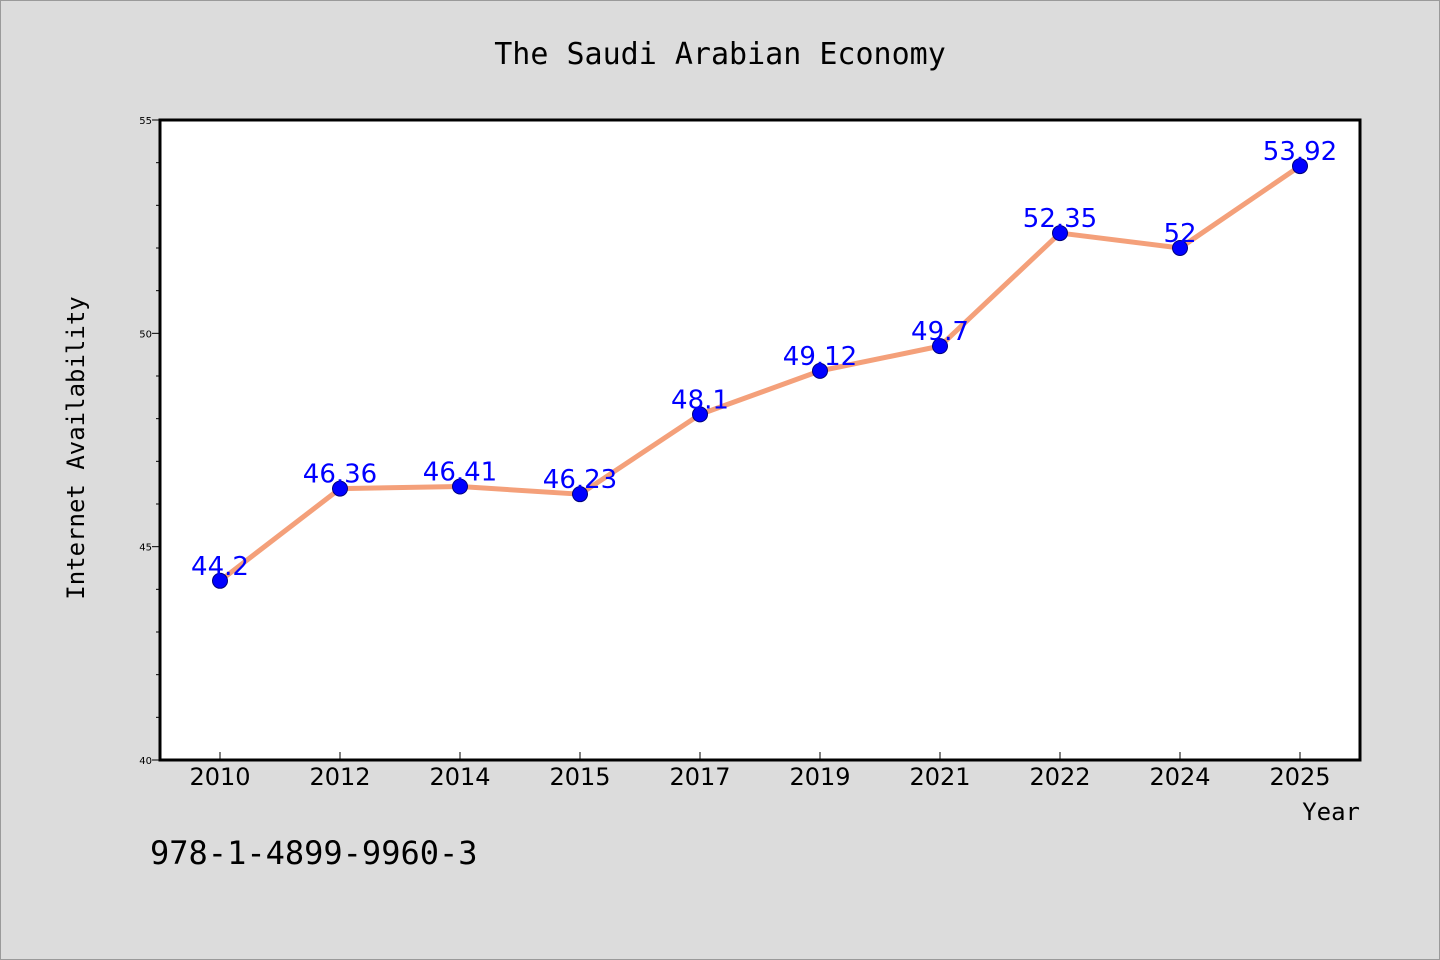 The height and width of the screenshot is (960, 1440). I want to click on x-tick-label: 2025, so click(1299, 777).